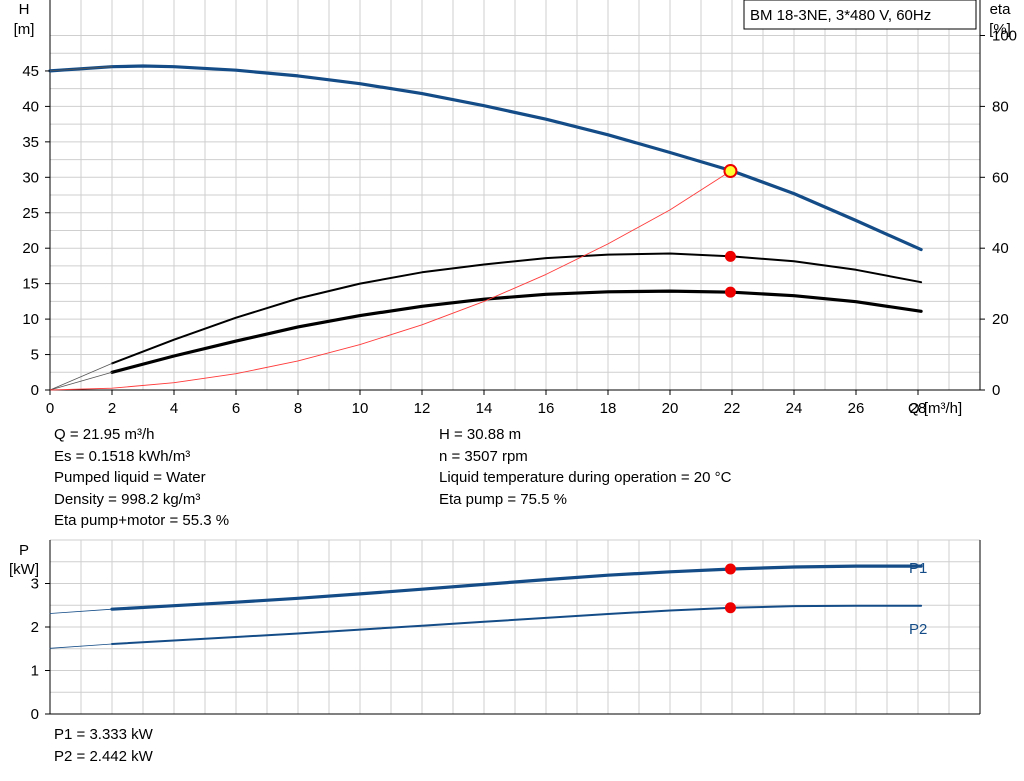  I want to click on power-info: P1 = 3.333 kW P2 = 2.442 kW, so click(103, 745).